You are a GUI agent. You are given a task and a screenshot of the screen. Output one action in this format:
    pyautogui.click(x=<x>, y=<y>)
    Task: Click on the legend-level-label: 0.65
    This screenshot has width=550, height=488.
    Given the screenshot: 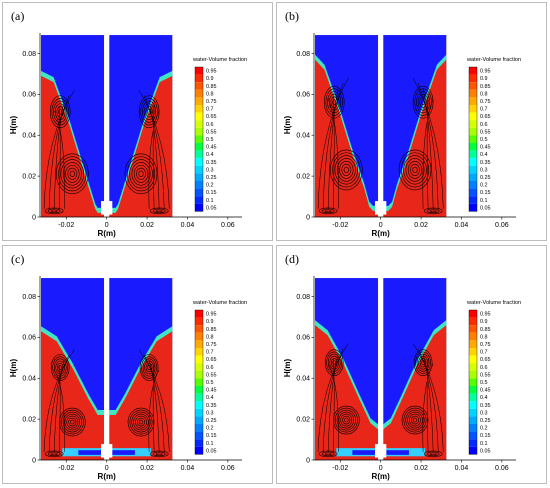 What is the action you would take?
    pyautogui.click(x=485, y=117)
    